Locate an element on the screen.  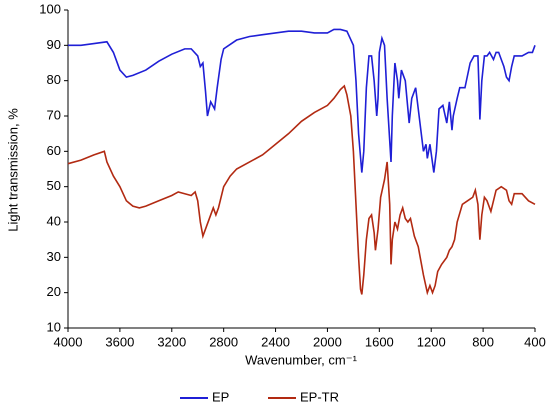
x-tick-label: 2800 is located at coordinates (223, 341).